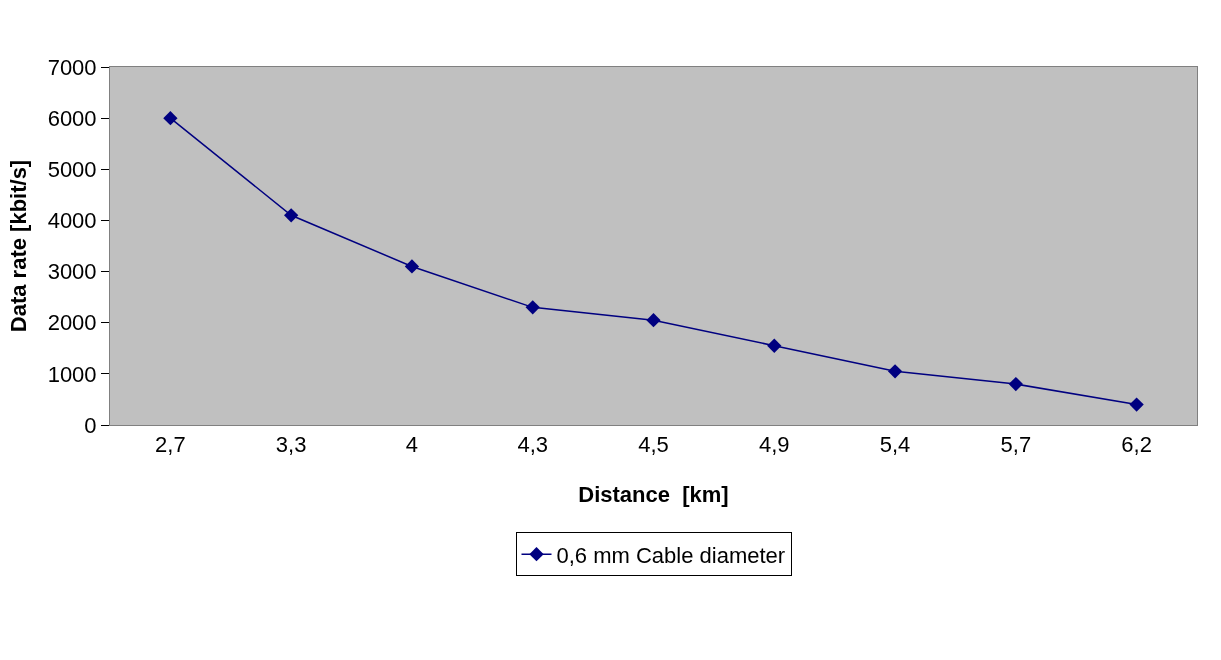 The width and height of the screenshot is (1221, 660). What do you see at coordinates (170, 445) in the screenshot?
I see `x-tick-label: 2,7` at bounding box center [170, 445].